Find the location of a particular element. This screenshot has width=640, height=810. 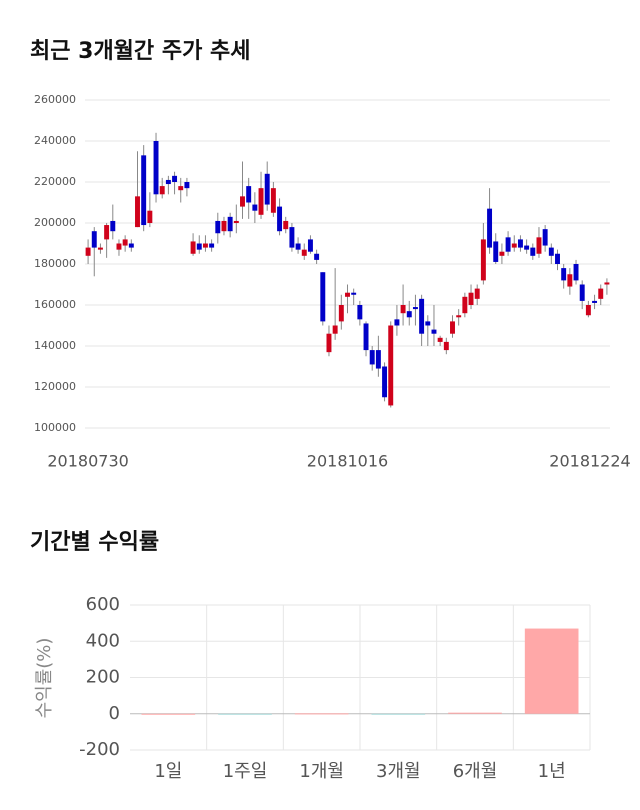

y-tick-label: 160000 is located at coordinates (55, 304).